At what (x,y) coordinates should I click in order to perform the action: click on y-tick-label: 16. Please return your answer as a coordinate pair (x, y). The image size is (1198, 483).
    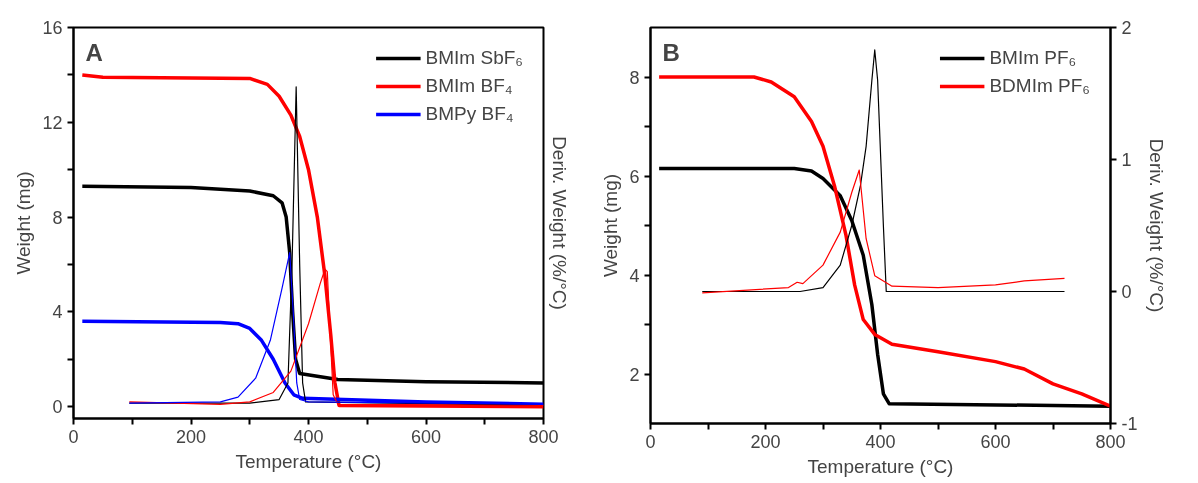
    Looking at the image, I should click on (52, 28).